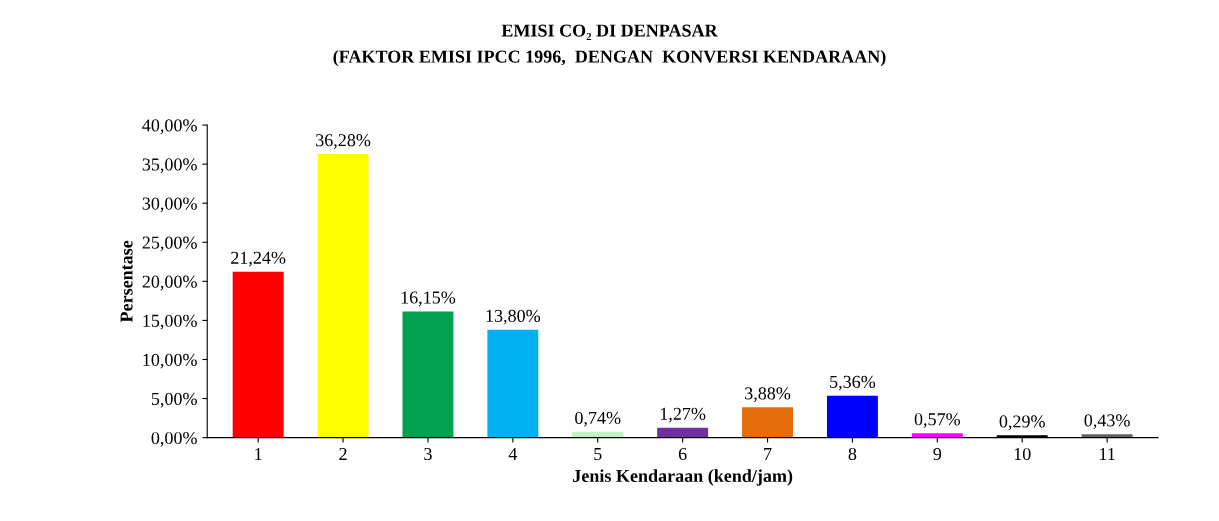  What do you see at coordinates (1107, 422) in the screenshot?
I see `data-label: 0,43%` at bounding box center [1107, 422].